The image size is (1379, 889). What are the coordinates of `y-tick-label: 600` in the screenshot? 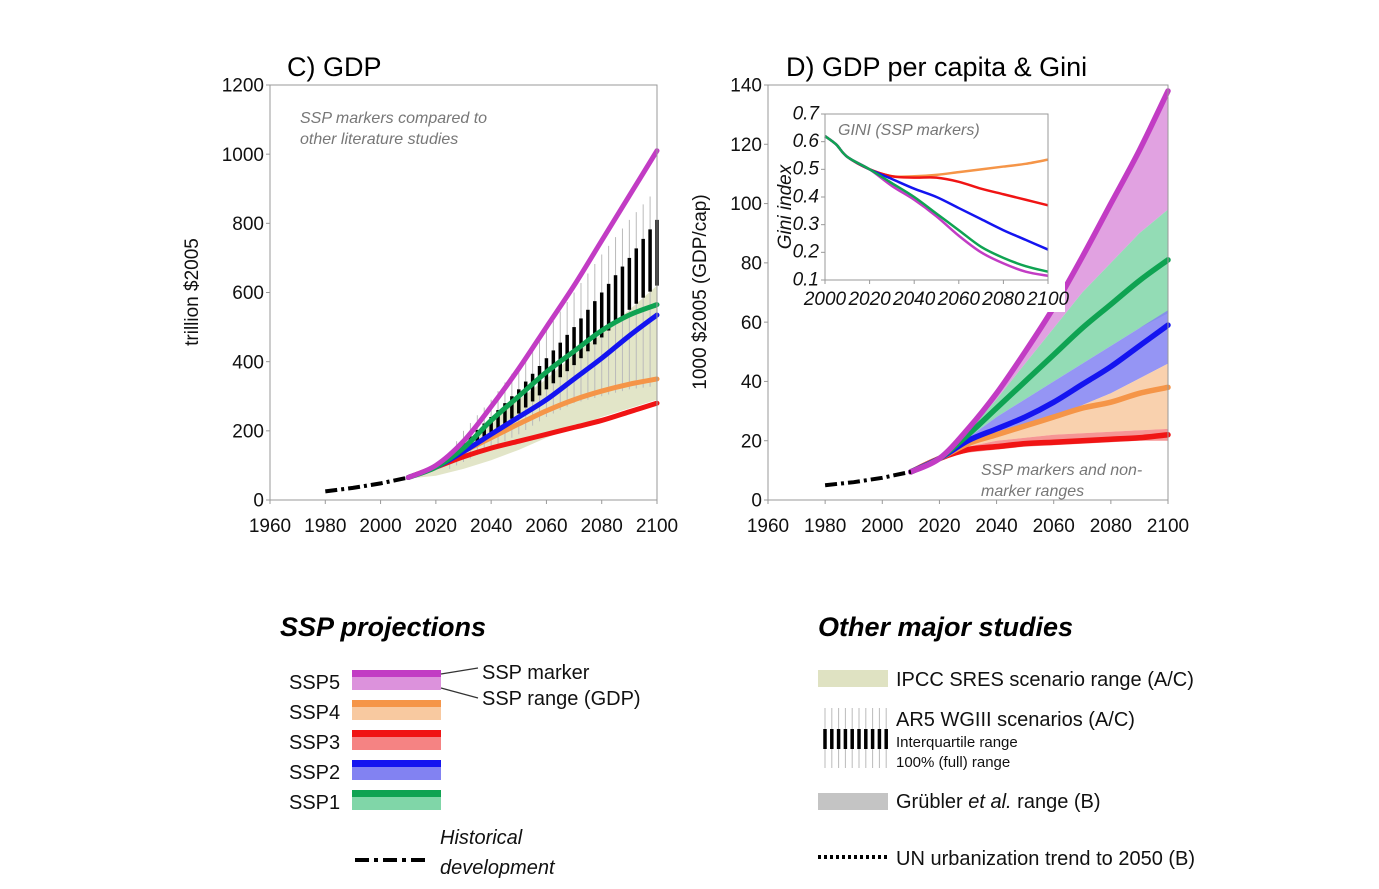 It's located at (248, 293).